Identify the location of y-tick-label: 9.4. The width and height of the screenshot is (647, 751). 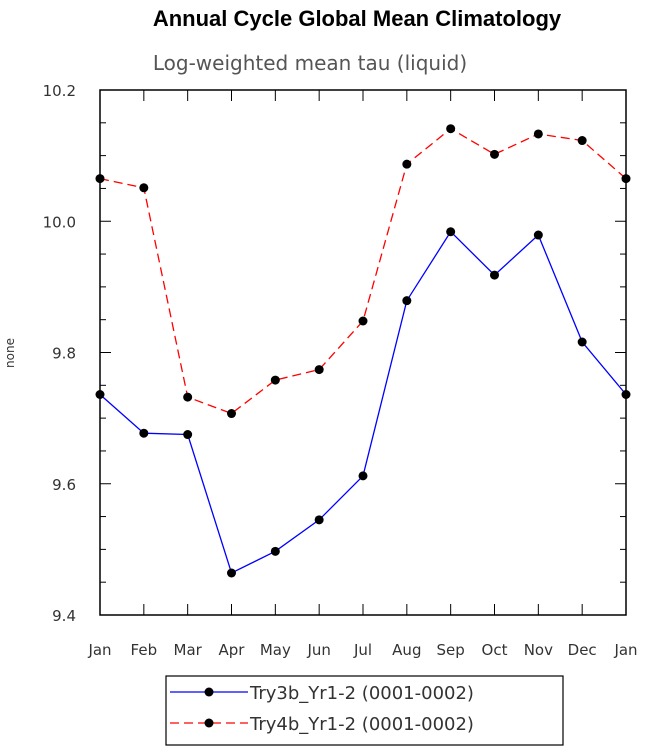
(64, 616).